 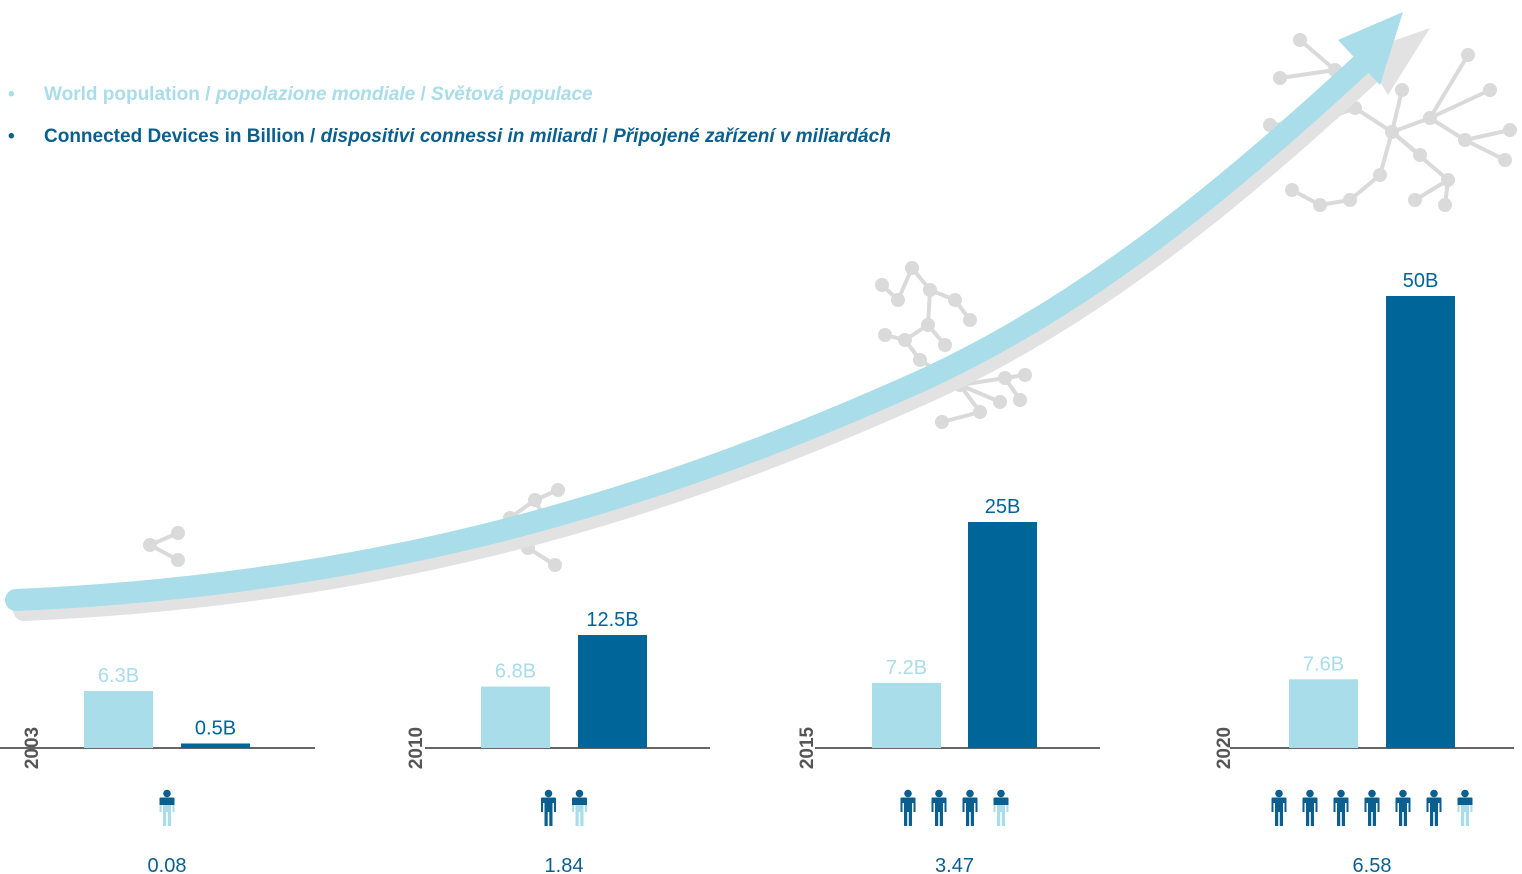 What do you see at coordinates (167, 864) in the screenshot?
I see `devices-per-person-label: 0.08` at bounding box center [167, 864].